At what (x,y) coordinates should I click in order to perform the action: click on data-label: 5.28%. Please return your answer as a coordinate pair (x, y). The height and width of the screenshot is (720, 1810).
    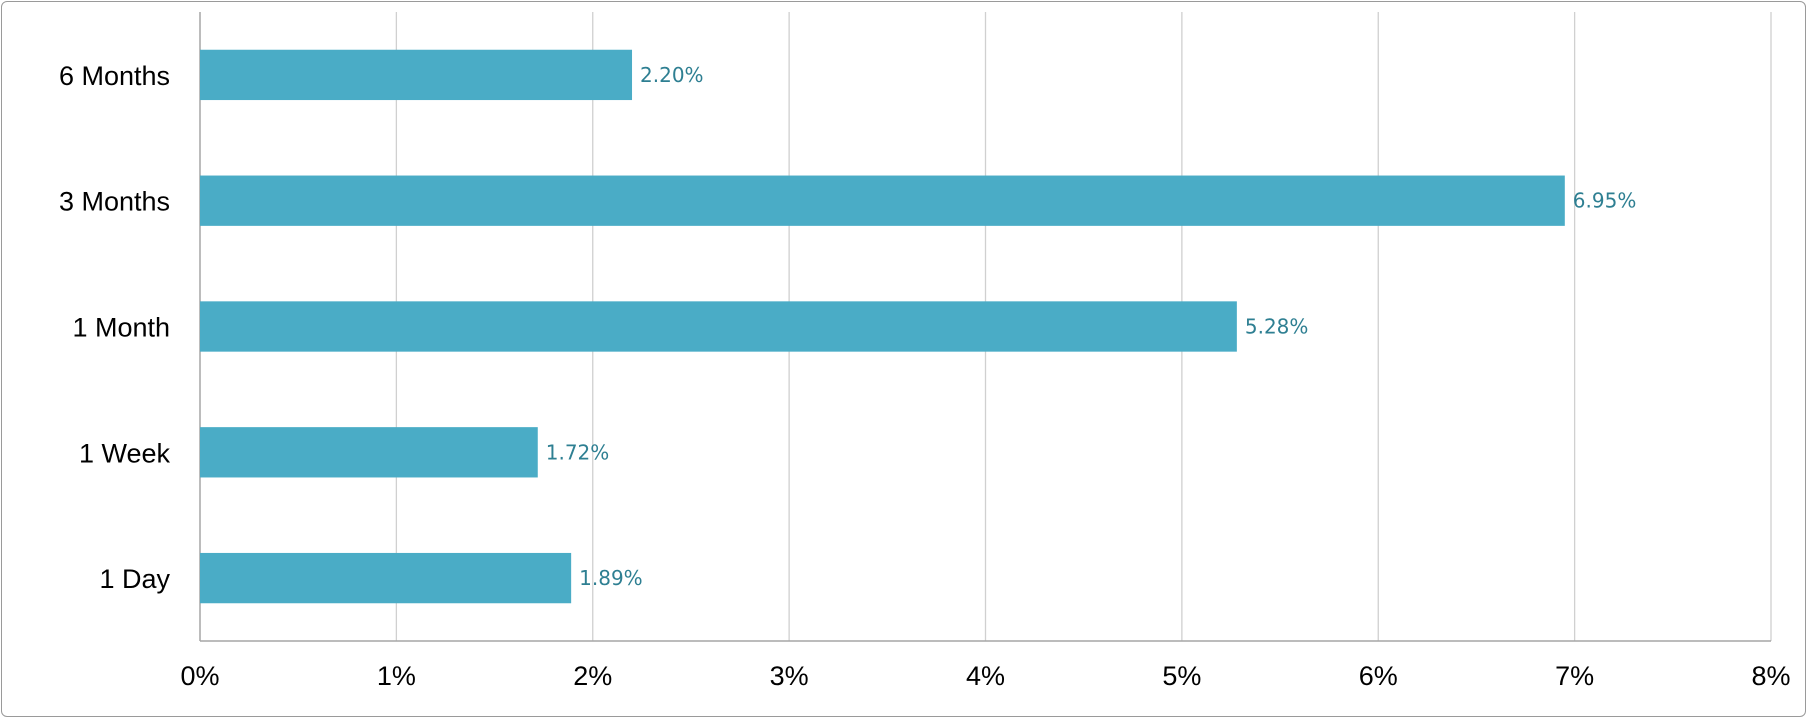
    Looking at the image, I should click on (1277, 327).